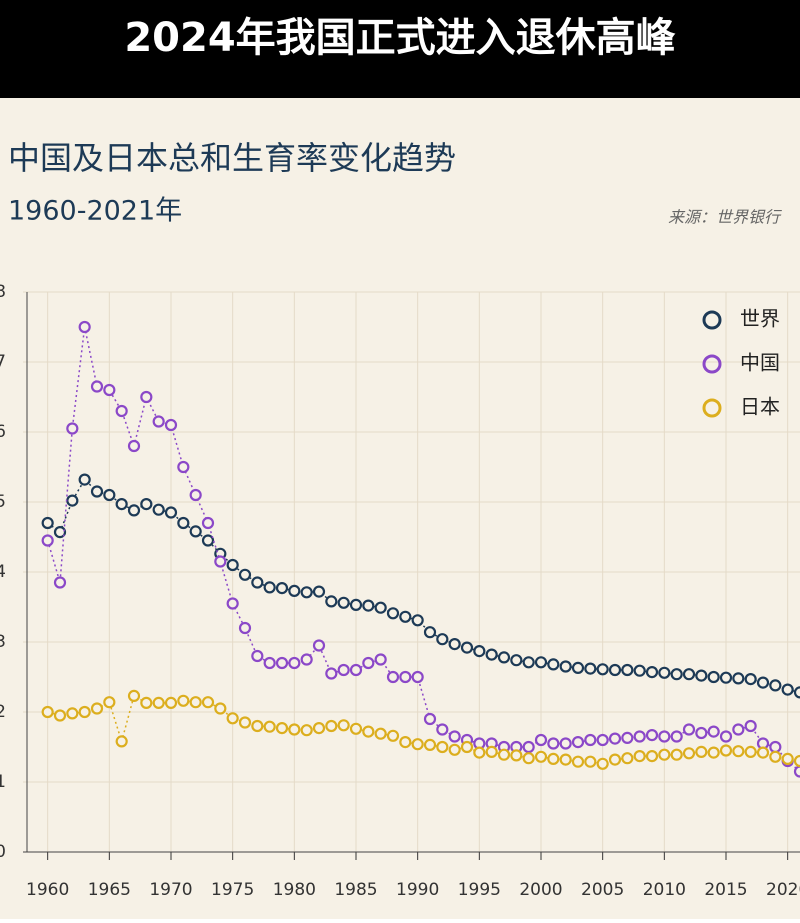 The width and height of the screenshot is (800, 923). I want to click on y-tick-label: 2, so click(3, 712).